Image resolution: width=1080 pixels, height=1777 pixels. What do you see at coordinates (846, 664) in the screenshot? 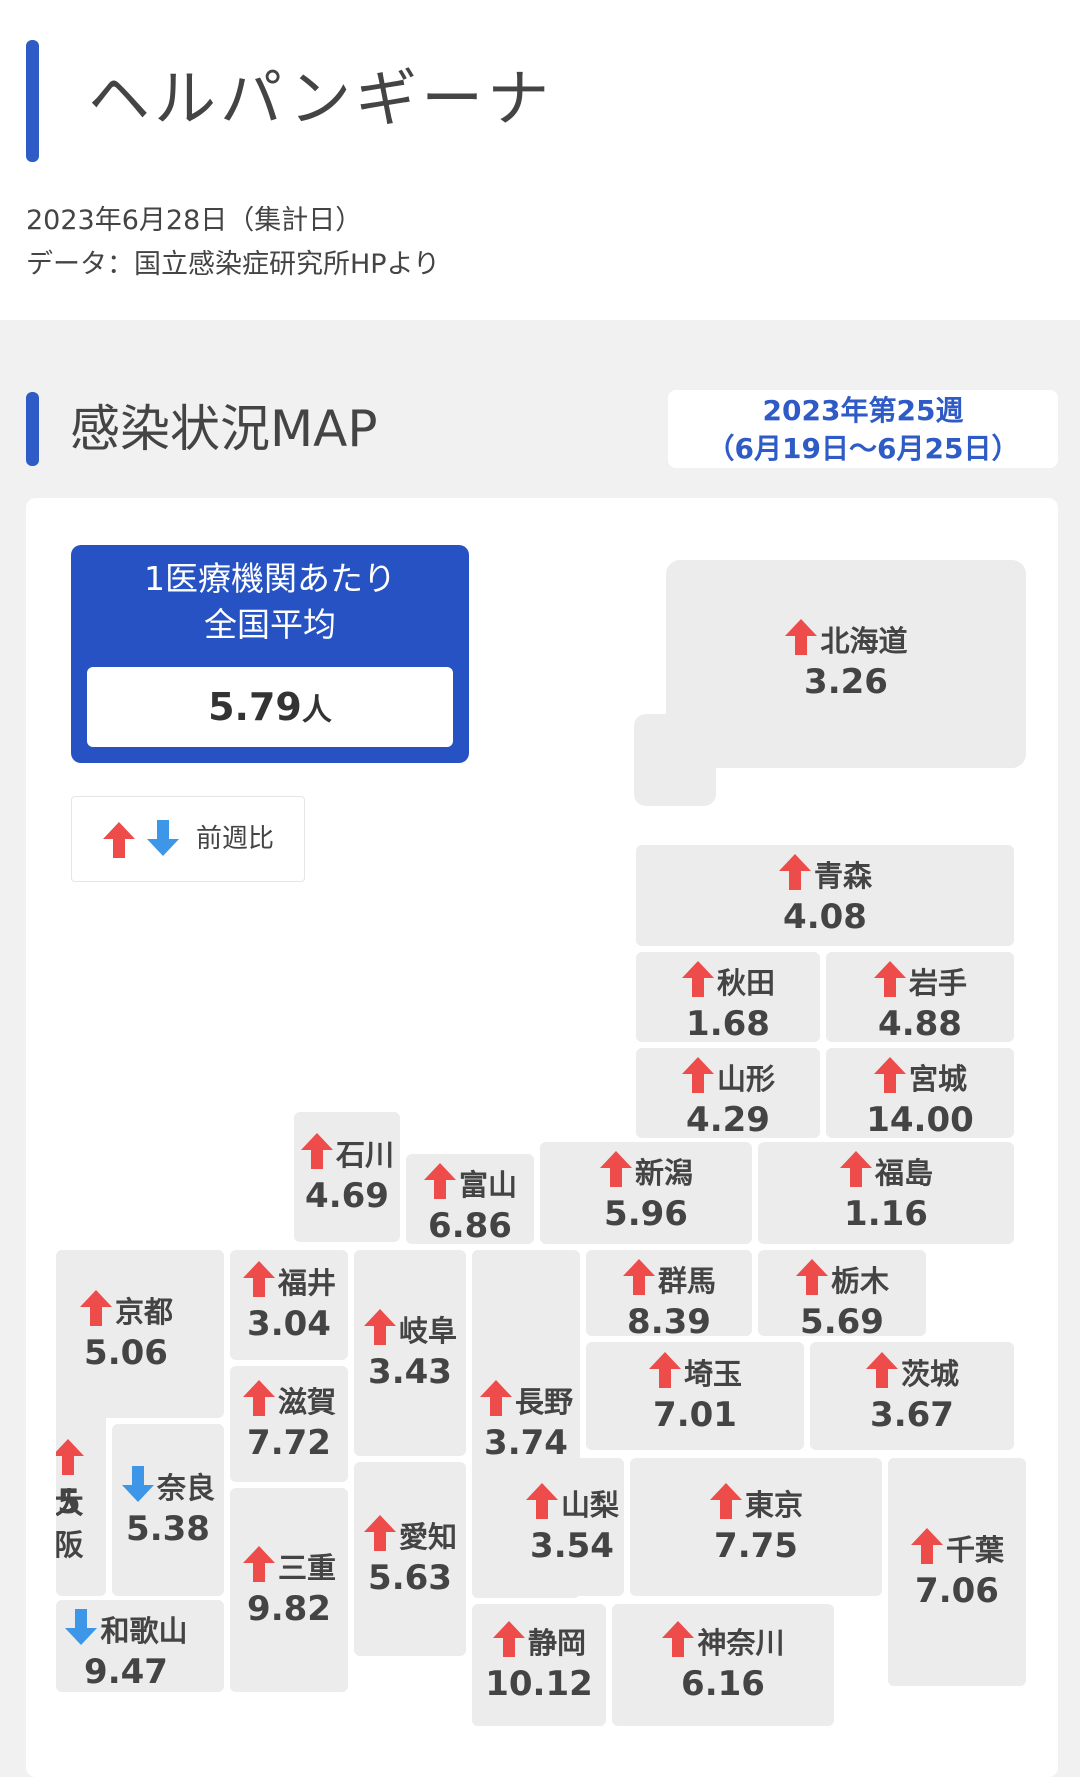
I see `prefecture-tile-hokkaido: 北海道 3.26` at bounding box center [846, 664].